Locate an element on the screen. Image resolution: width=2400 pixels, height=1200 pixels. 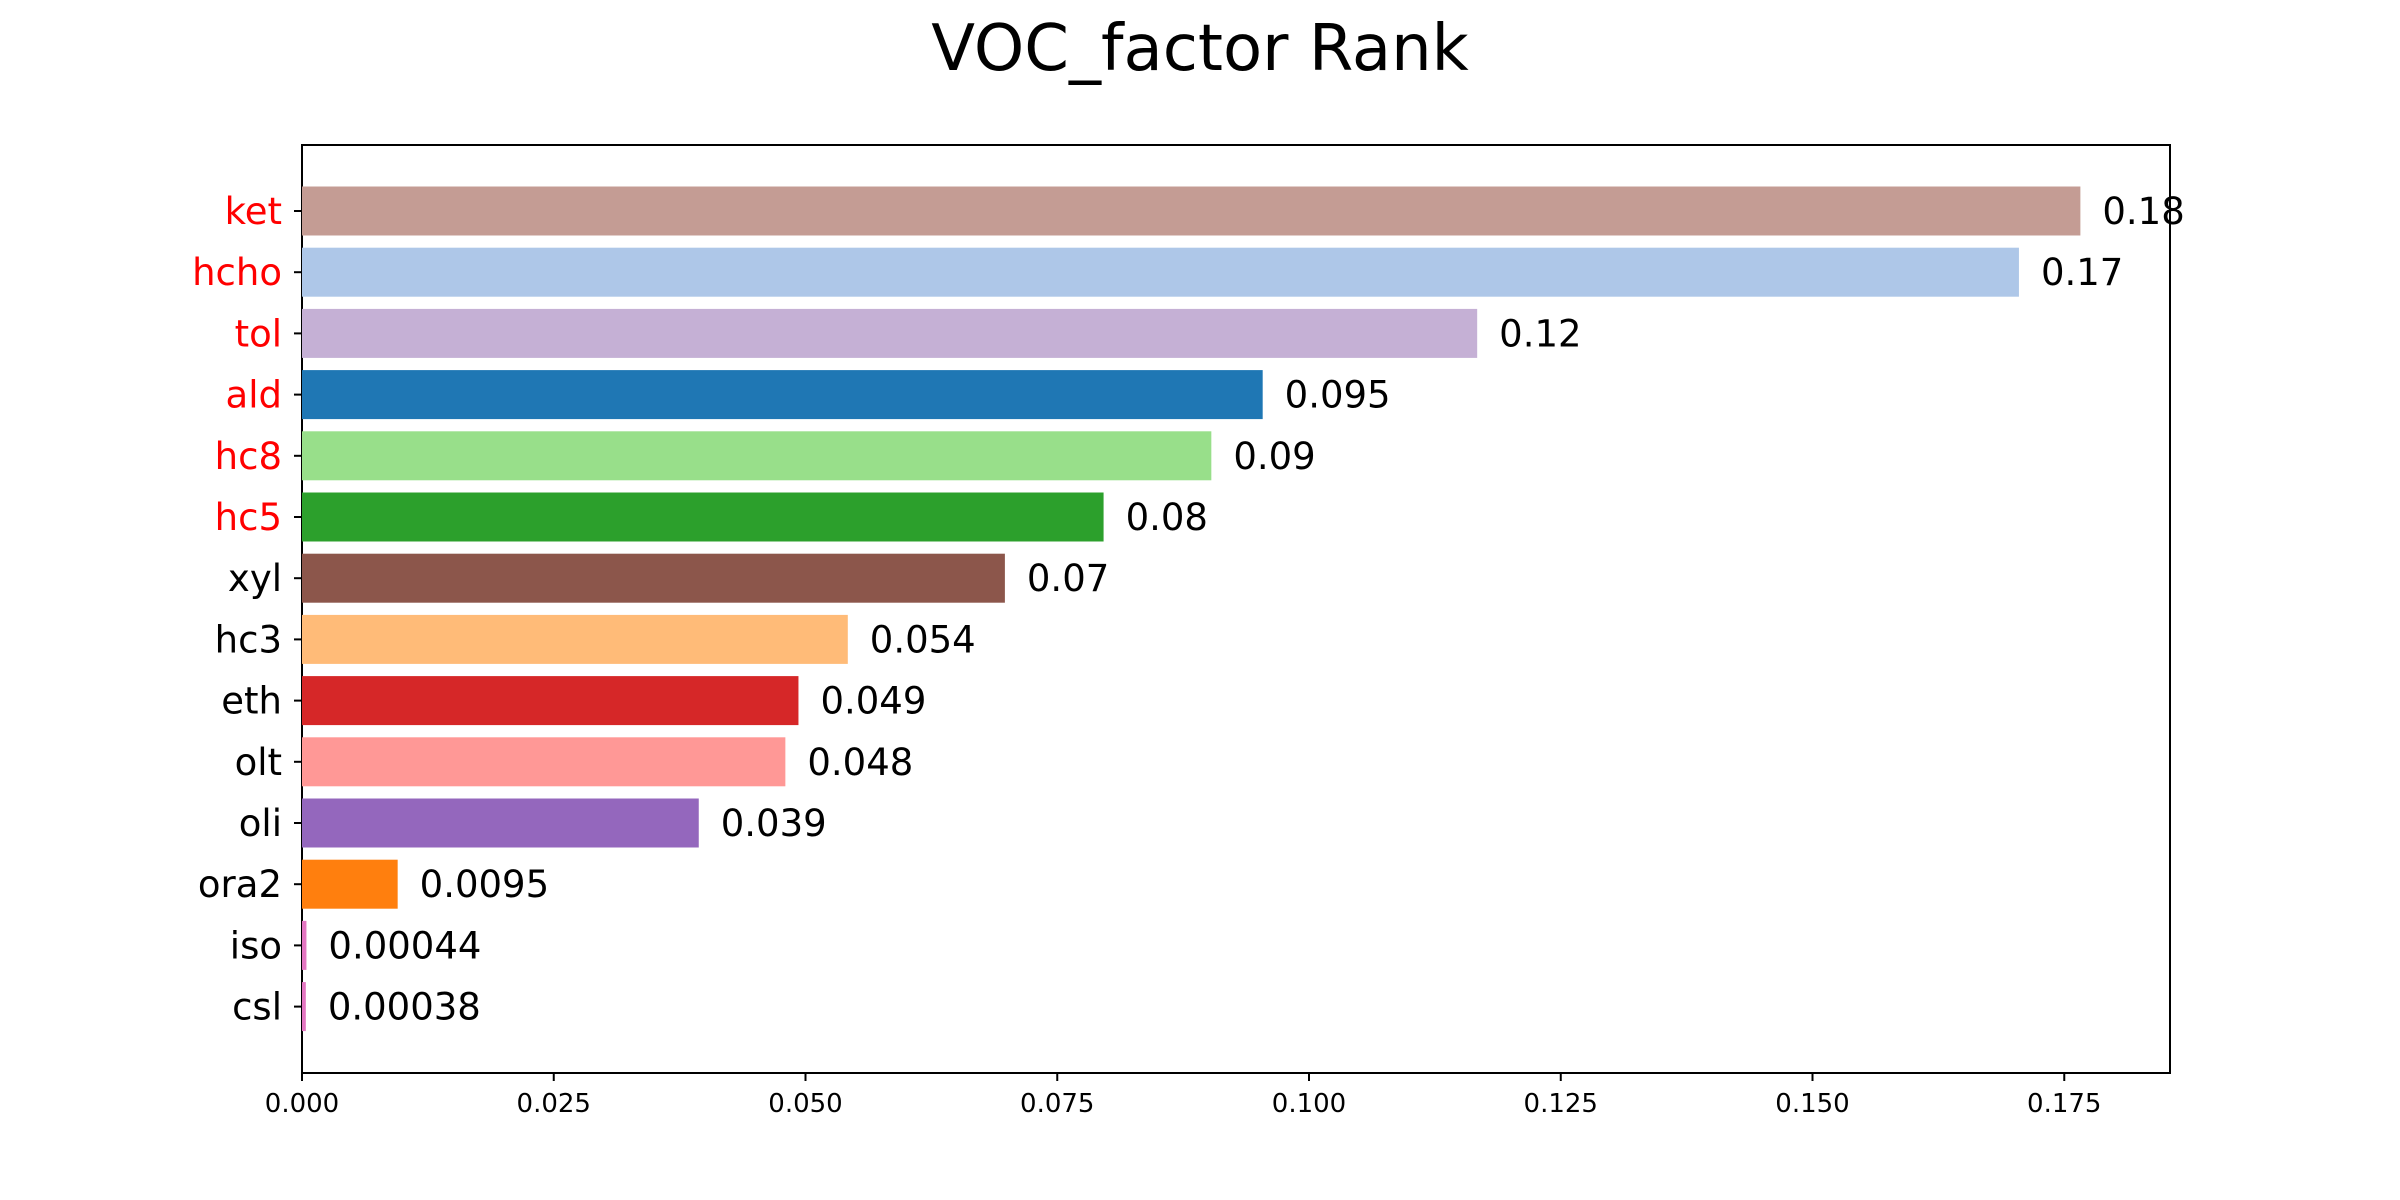
value-label-csl: 0.00038 is located at coordinates (404, 1007).